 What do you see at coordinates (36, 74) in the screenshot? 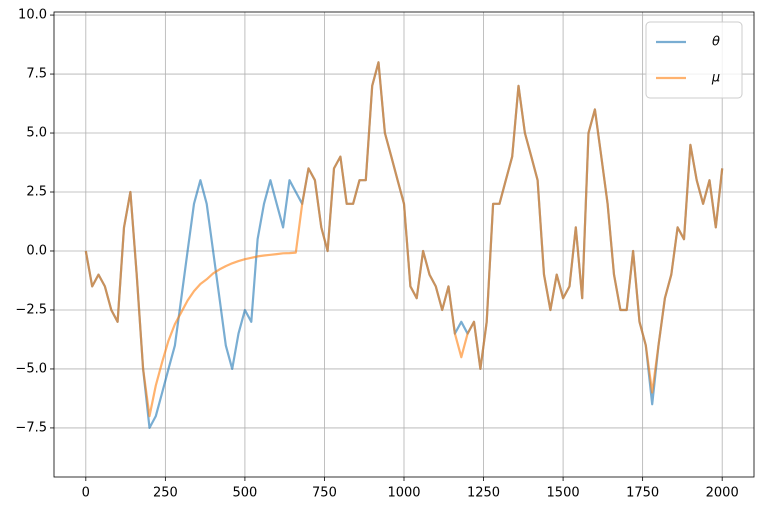
I see `y-tick-label: 7.5` at bounding box center [36, 74].